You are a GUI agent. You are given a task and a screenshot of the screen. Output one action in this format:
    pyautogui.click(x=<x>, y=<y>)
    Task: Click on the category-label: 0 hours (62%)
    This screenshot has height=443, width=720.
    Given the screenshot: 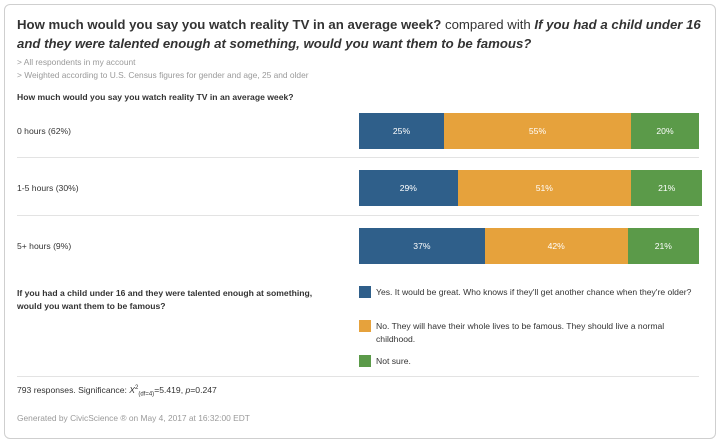 What is the action you would take?
    pyautogui.click(x=44, y=131)
    